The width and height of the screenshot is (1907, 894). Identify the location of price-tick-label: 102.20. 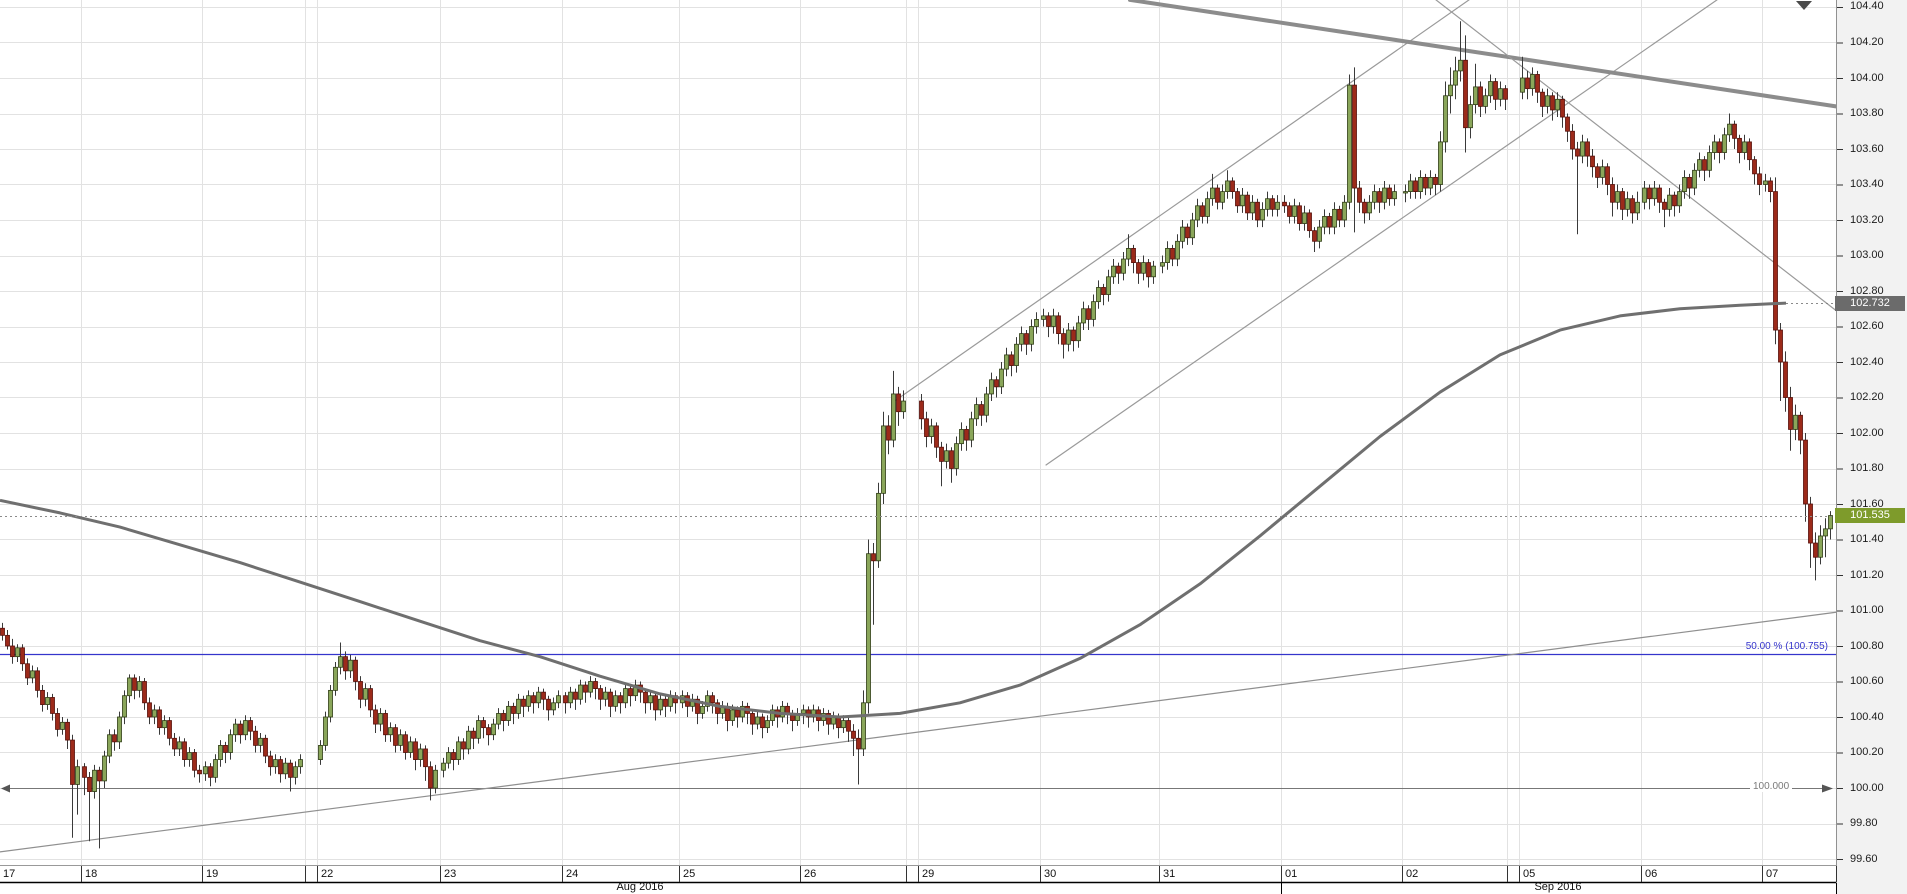
(1867, 397).